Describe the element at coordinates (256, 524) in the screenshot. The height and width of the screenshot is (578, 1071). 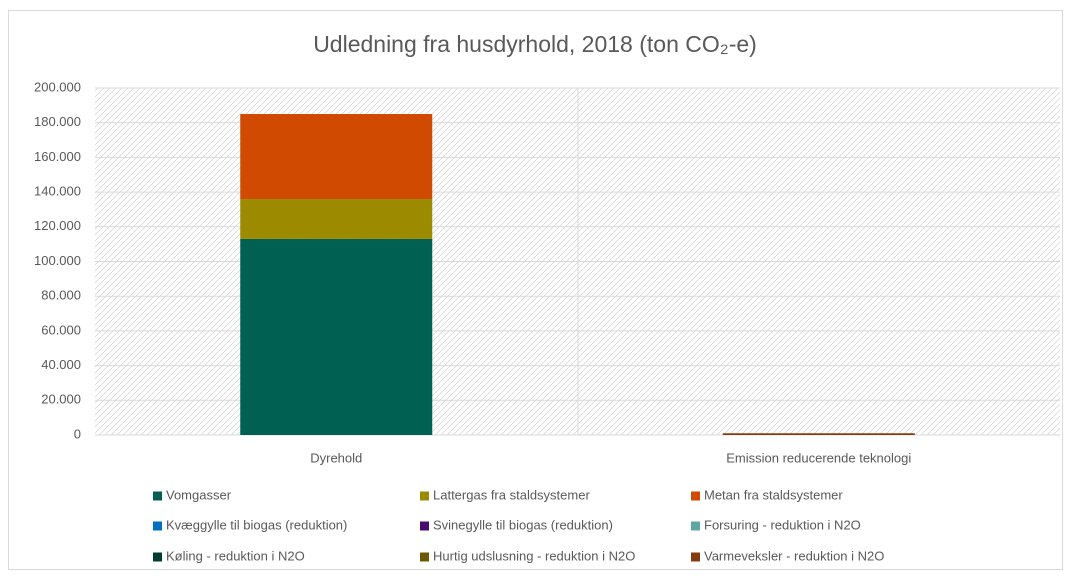
I see `legend-label: Kvæggylle til biogas (reduktion)` at that location.